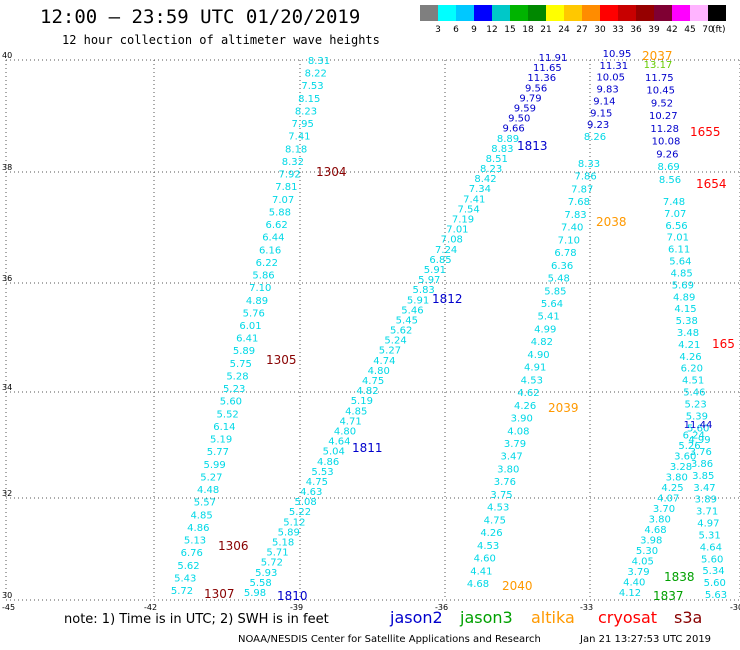 Image resolution: width=740 pixels, height=650 pixels. Describe the element at coordinates (547, 68) in the screenshot. I see `wave-height-value: 11.65` at that location.